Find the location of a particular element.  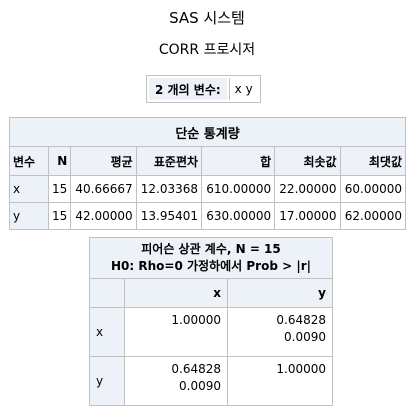

header-variable: 변수 is located at coordinates (29, 161).